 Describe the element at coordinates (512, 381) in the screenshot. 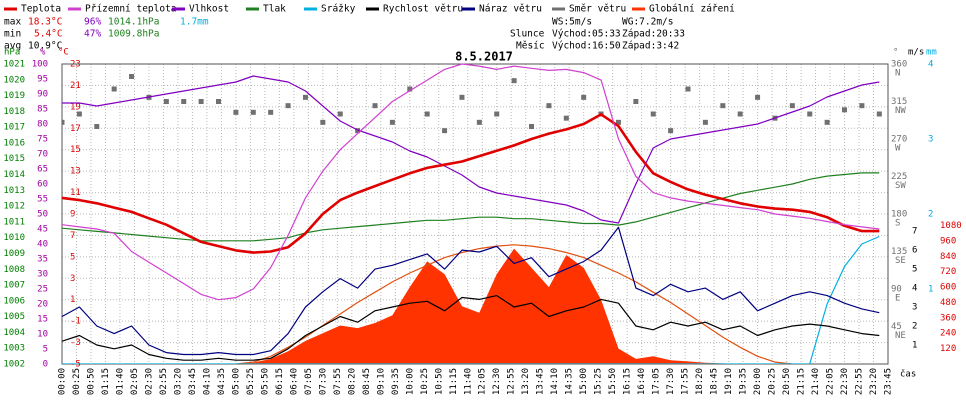

I see `x-tick-label: 12:55` at that location.